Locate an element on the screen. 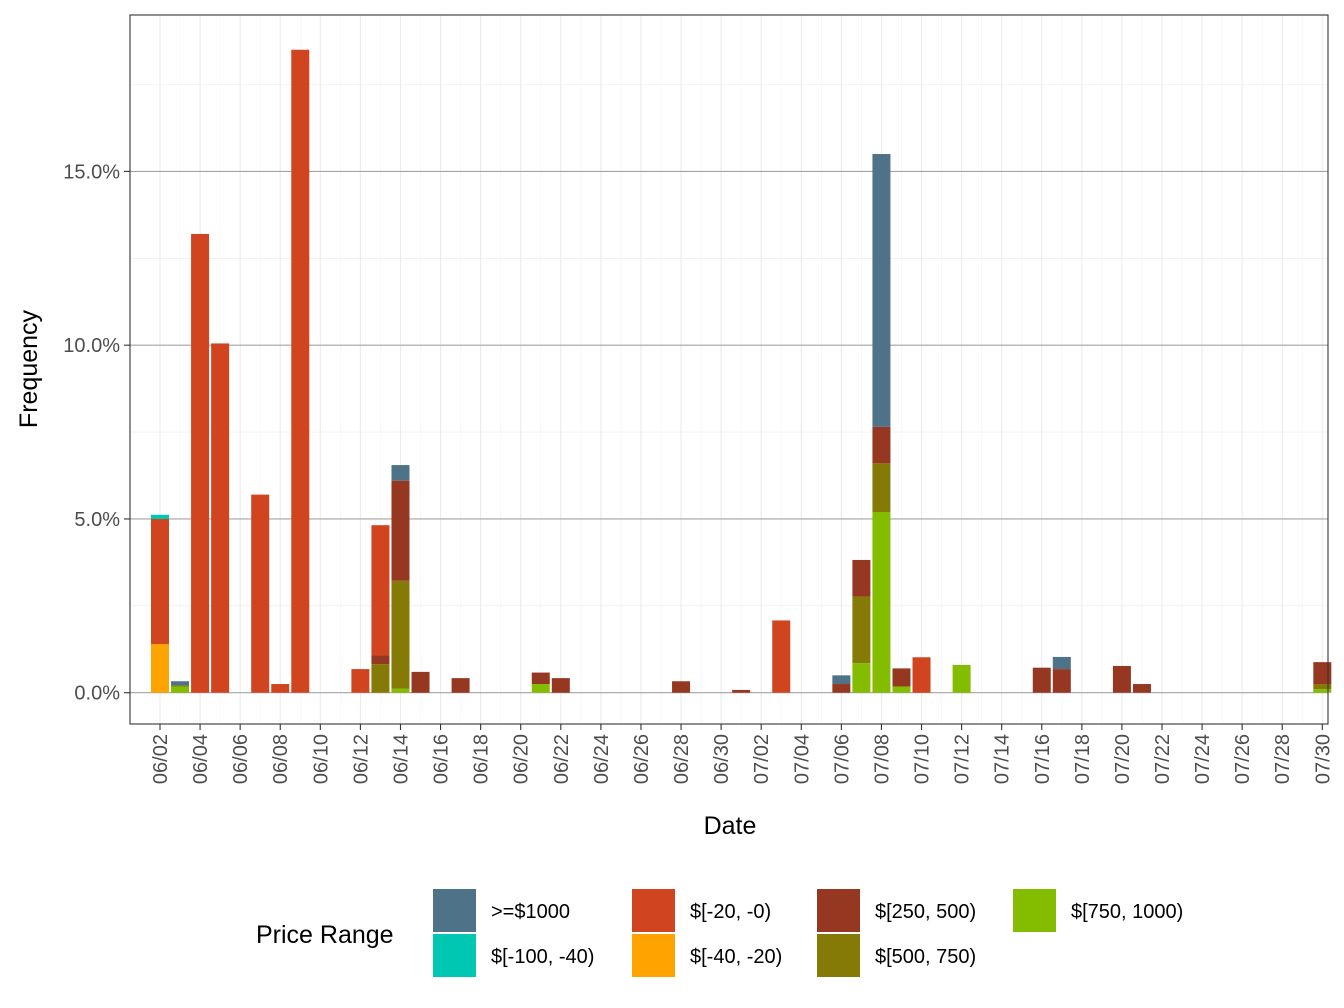  x-tick-label: 07/26 is located at coordinates (1243, 759).